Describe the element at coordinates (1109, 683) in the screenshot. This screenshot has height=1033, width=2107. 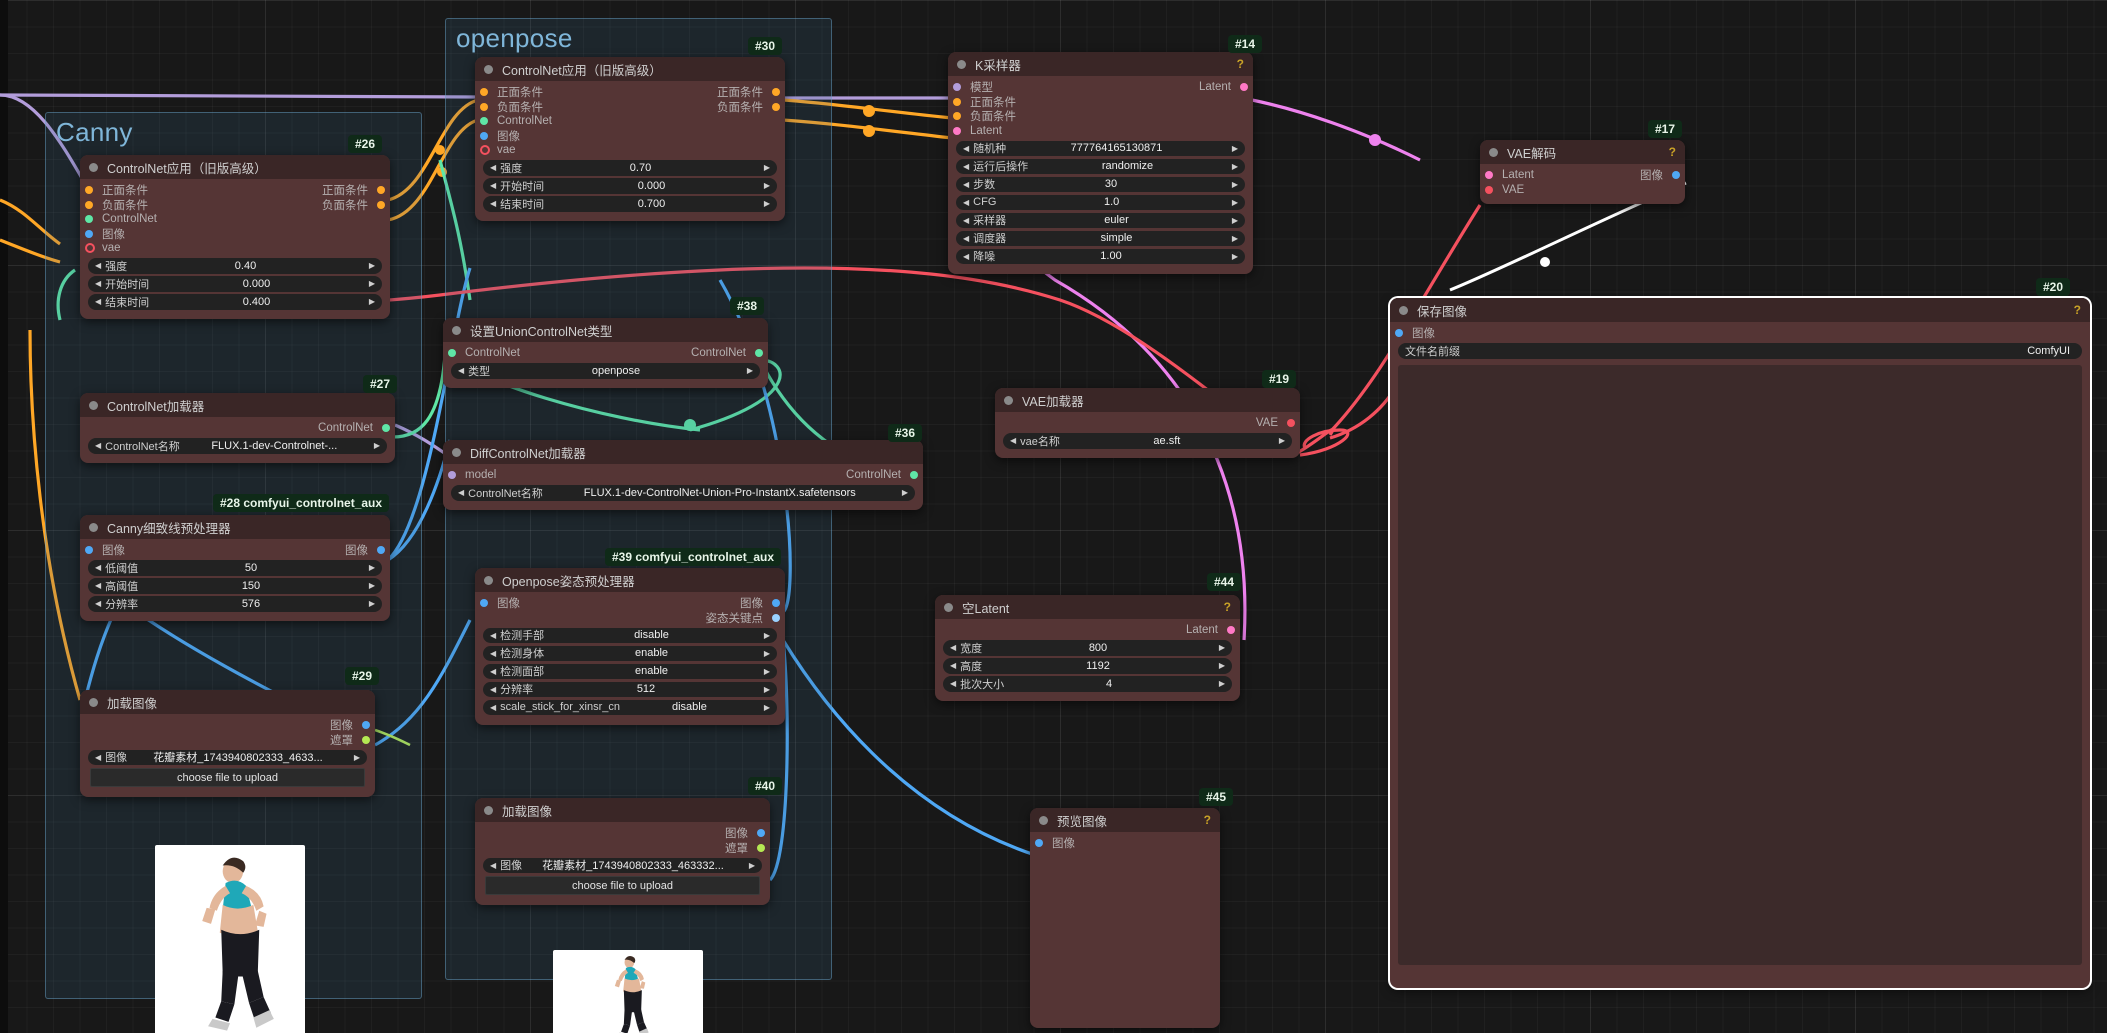
I see `widget-value: 4` at that location.